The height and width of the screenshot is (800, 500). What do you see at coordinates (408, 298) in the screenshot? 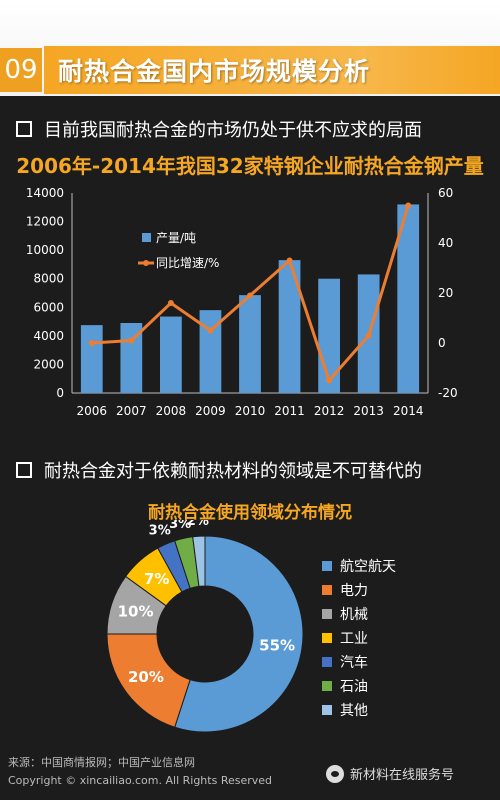
I see `bar-2014` at bounding box center [408, 298].